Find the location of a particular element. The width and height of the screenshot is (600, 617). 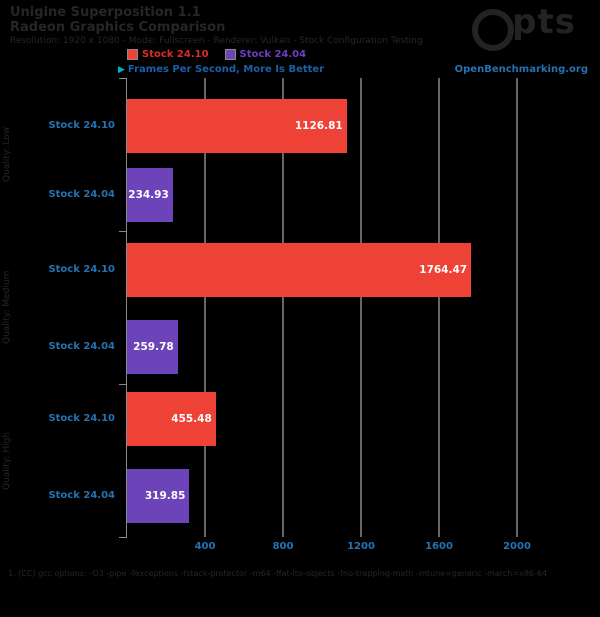

bar-value: 319.85 is located at coordinates (165, 496).